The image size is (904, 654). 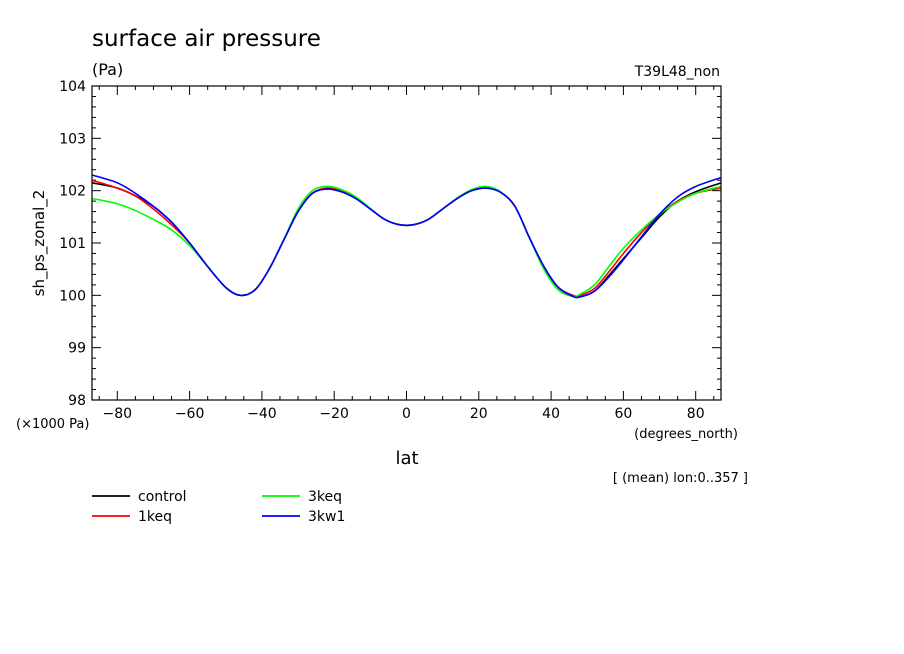 What do you see at coordinates (107, 69) in the screenshot?
I see `chart-units: (Pa)` at bounding box center [107, 69].